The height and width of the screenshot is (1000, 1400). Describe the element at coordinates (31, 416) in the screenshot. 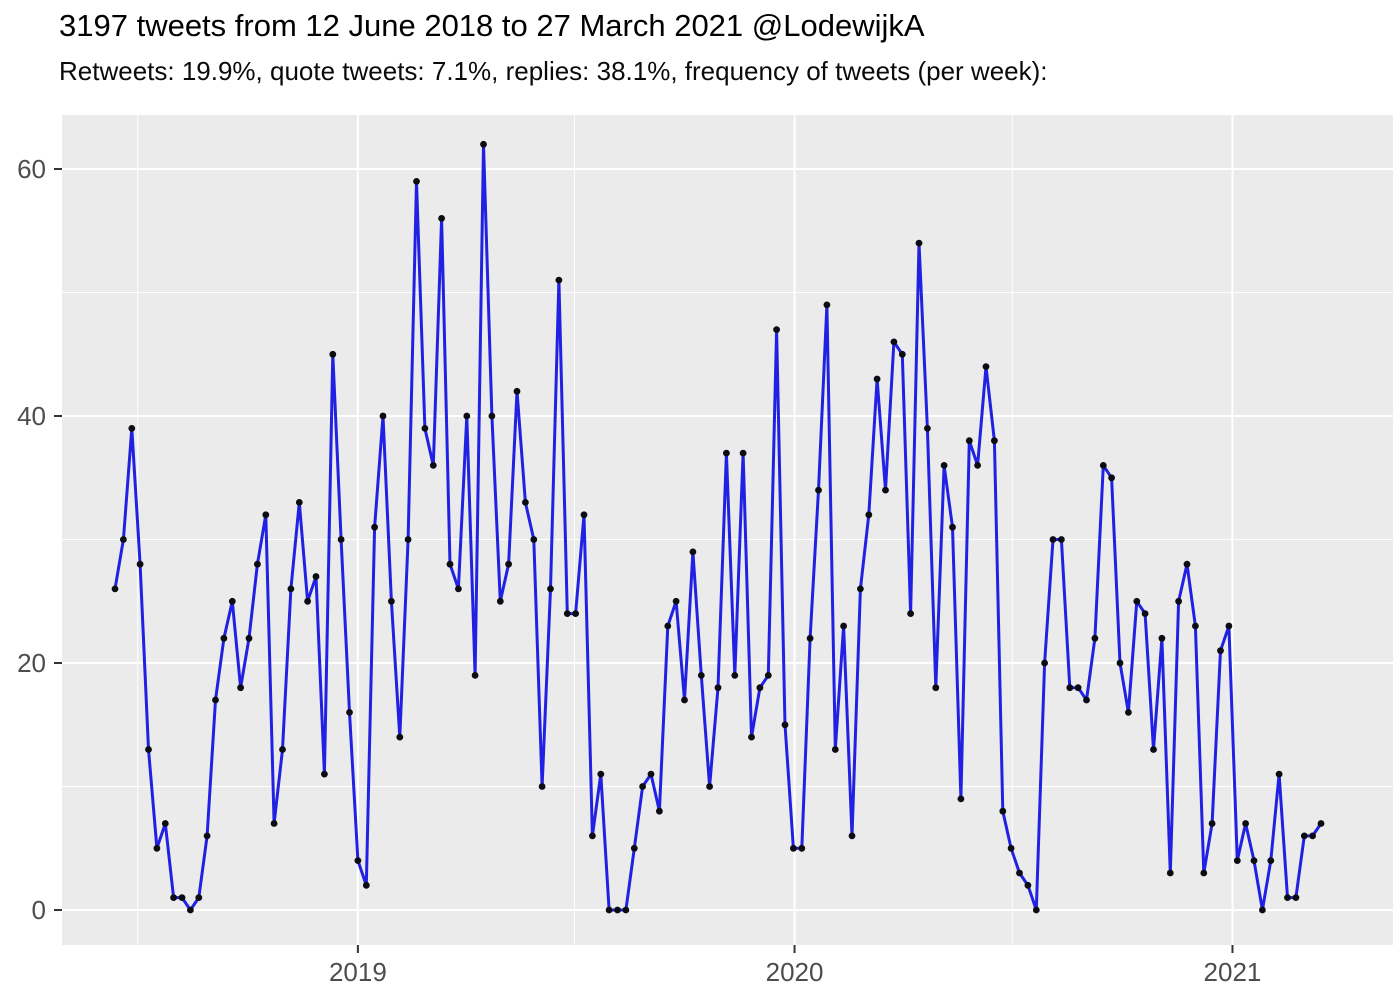

I see `y-tick-label: 40` at that location.